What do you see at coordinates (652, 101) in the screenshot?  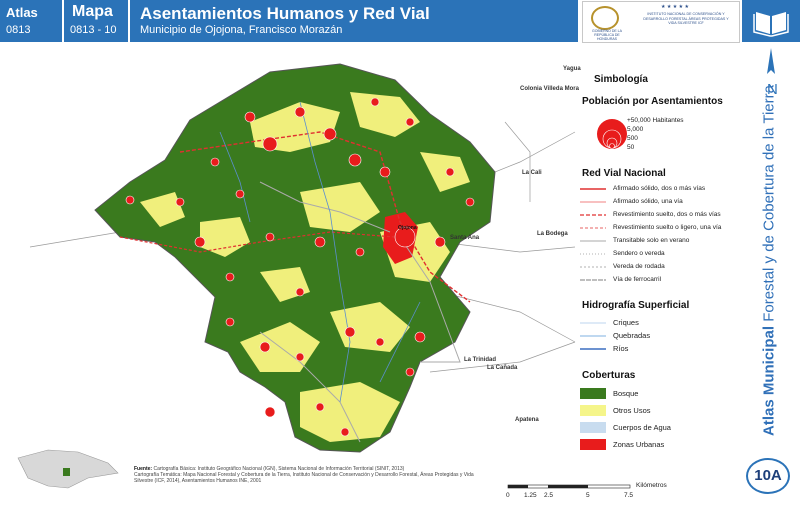 I see `poblacion-title: Población por Asentamientos` at bounding box center [652, 101].